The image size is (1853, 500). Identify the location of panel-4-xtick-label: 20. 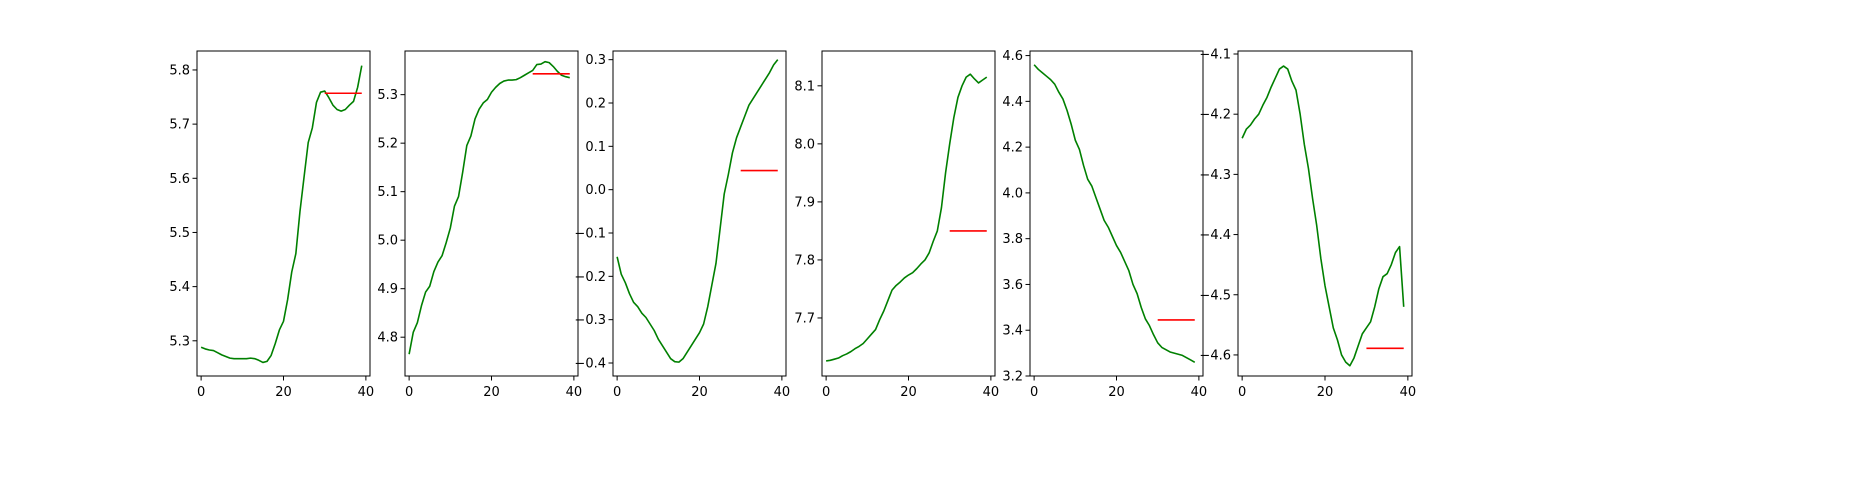
(908, 392).